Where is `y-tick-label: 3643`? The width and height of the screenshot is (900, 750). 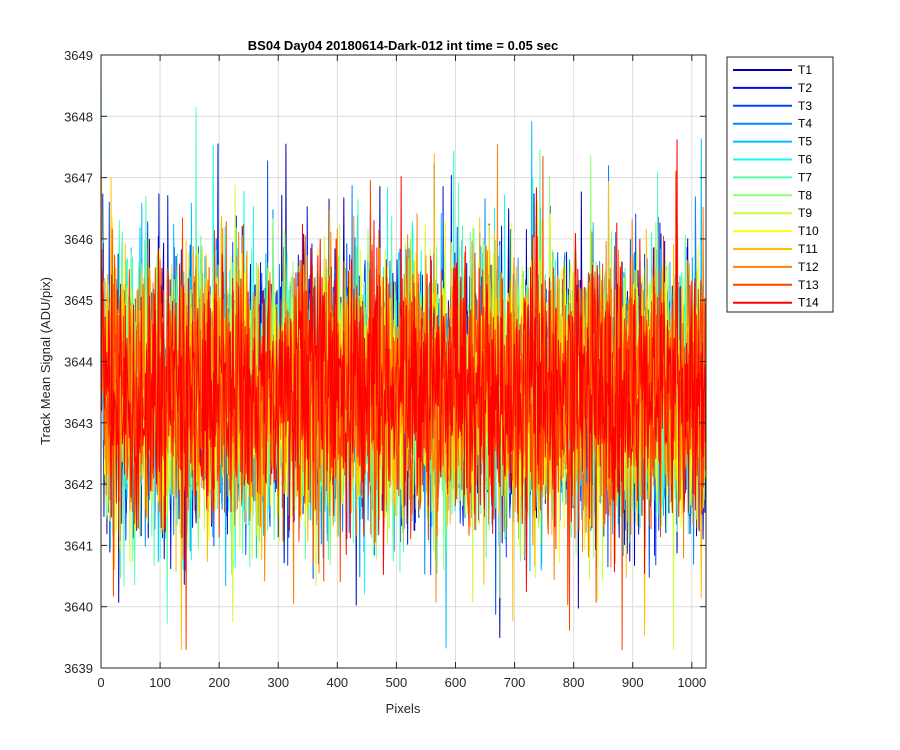 y-tick-label: 3643 is located at coordinates (78, 423).